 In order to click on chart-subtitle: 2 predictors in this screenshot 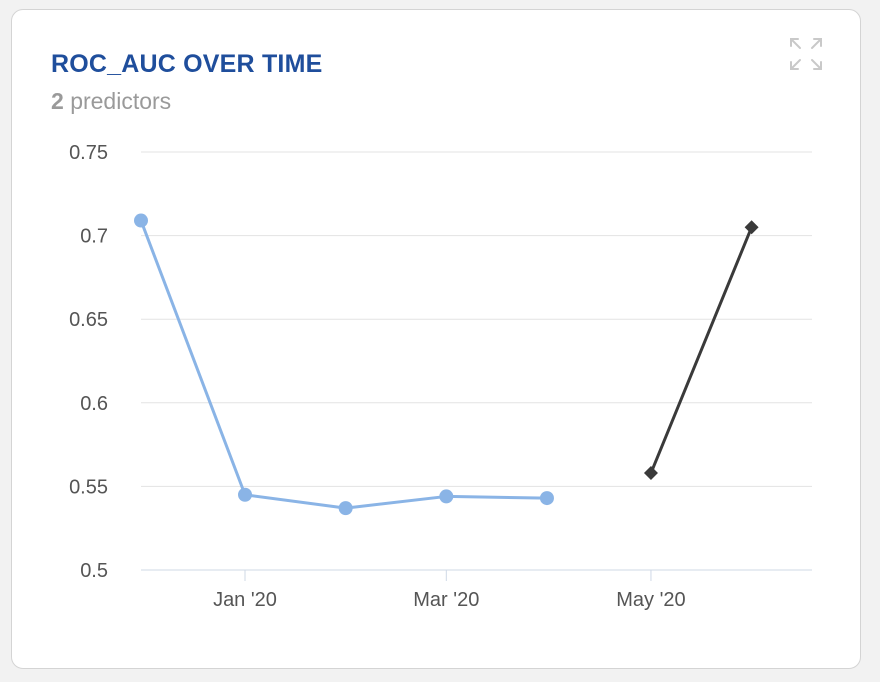, I will do `click(111, 101)`.